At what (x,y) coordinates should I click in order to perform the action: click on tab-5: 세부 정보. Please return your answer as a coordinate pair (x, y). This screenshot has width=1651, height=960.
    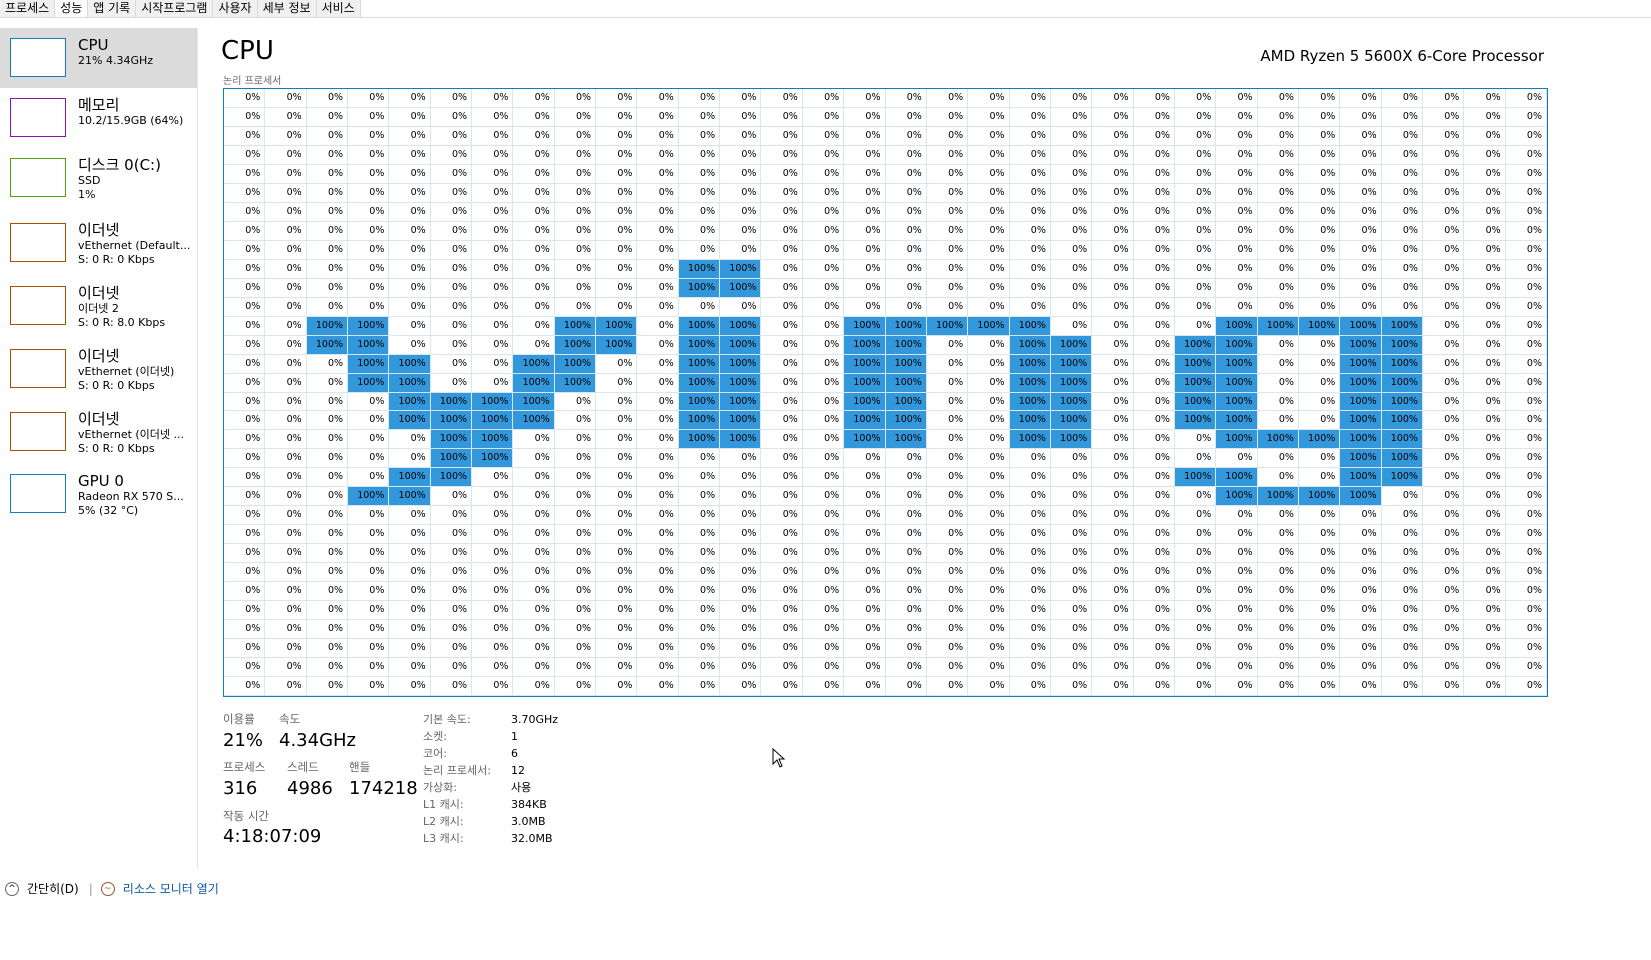
    Looking at the image, I should click on (287, 8).